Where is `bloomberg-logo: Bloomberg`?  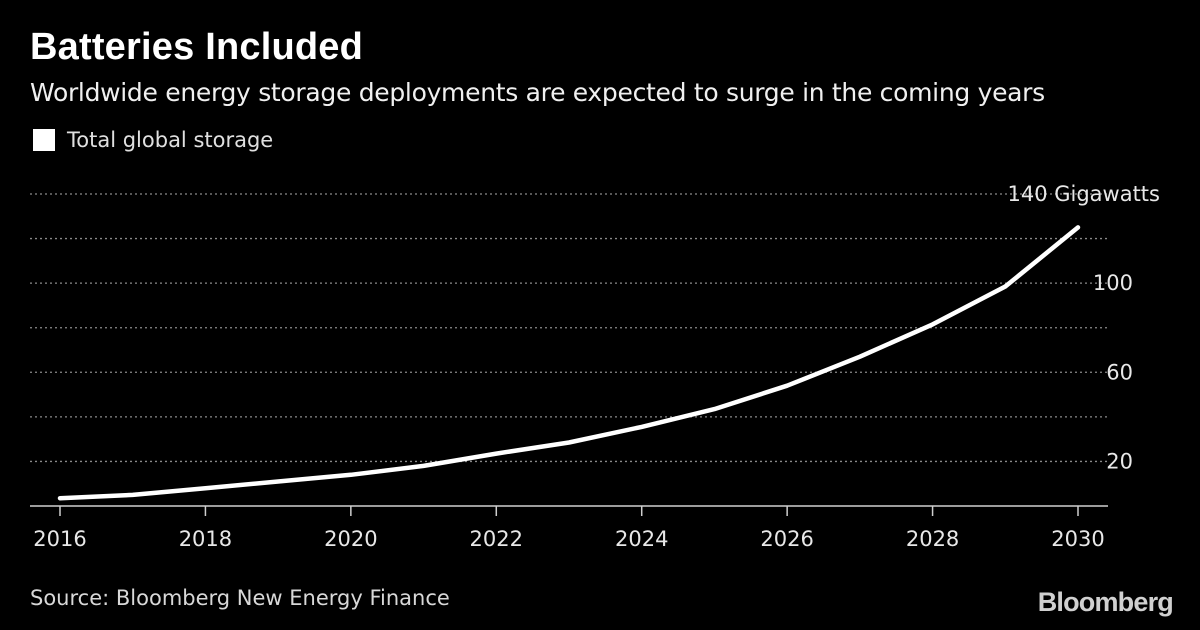 bloomberg-logo: Bloomberg is located at coordinates (1105, 602).